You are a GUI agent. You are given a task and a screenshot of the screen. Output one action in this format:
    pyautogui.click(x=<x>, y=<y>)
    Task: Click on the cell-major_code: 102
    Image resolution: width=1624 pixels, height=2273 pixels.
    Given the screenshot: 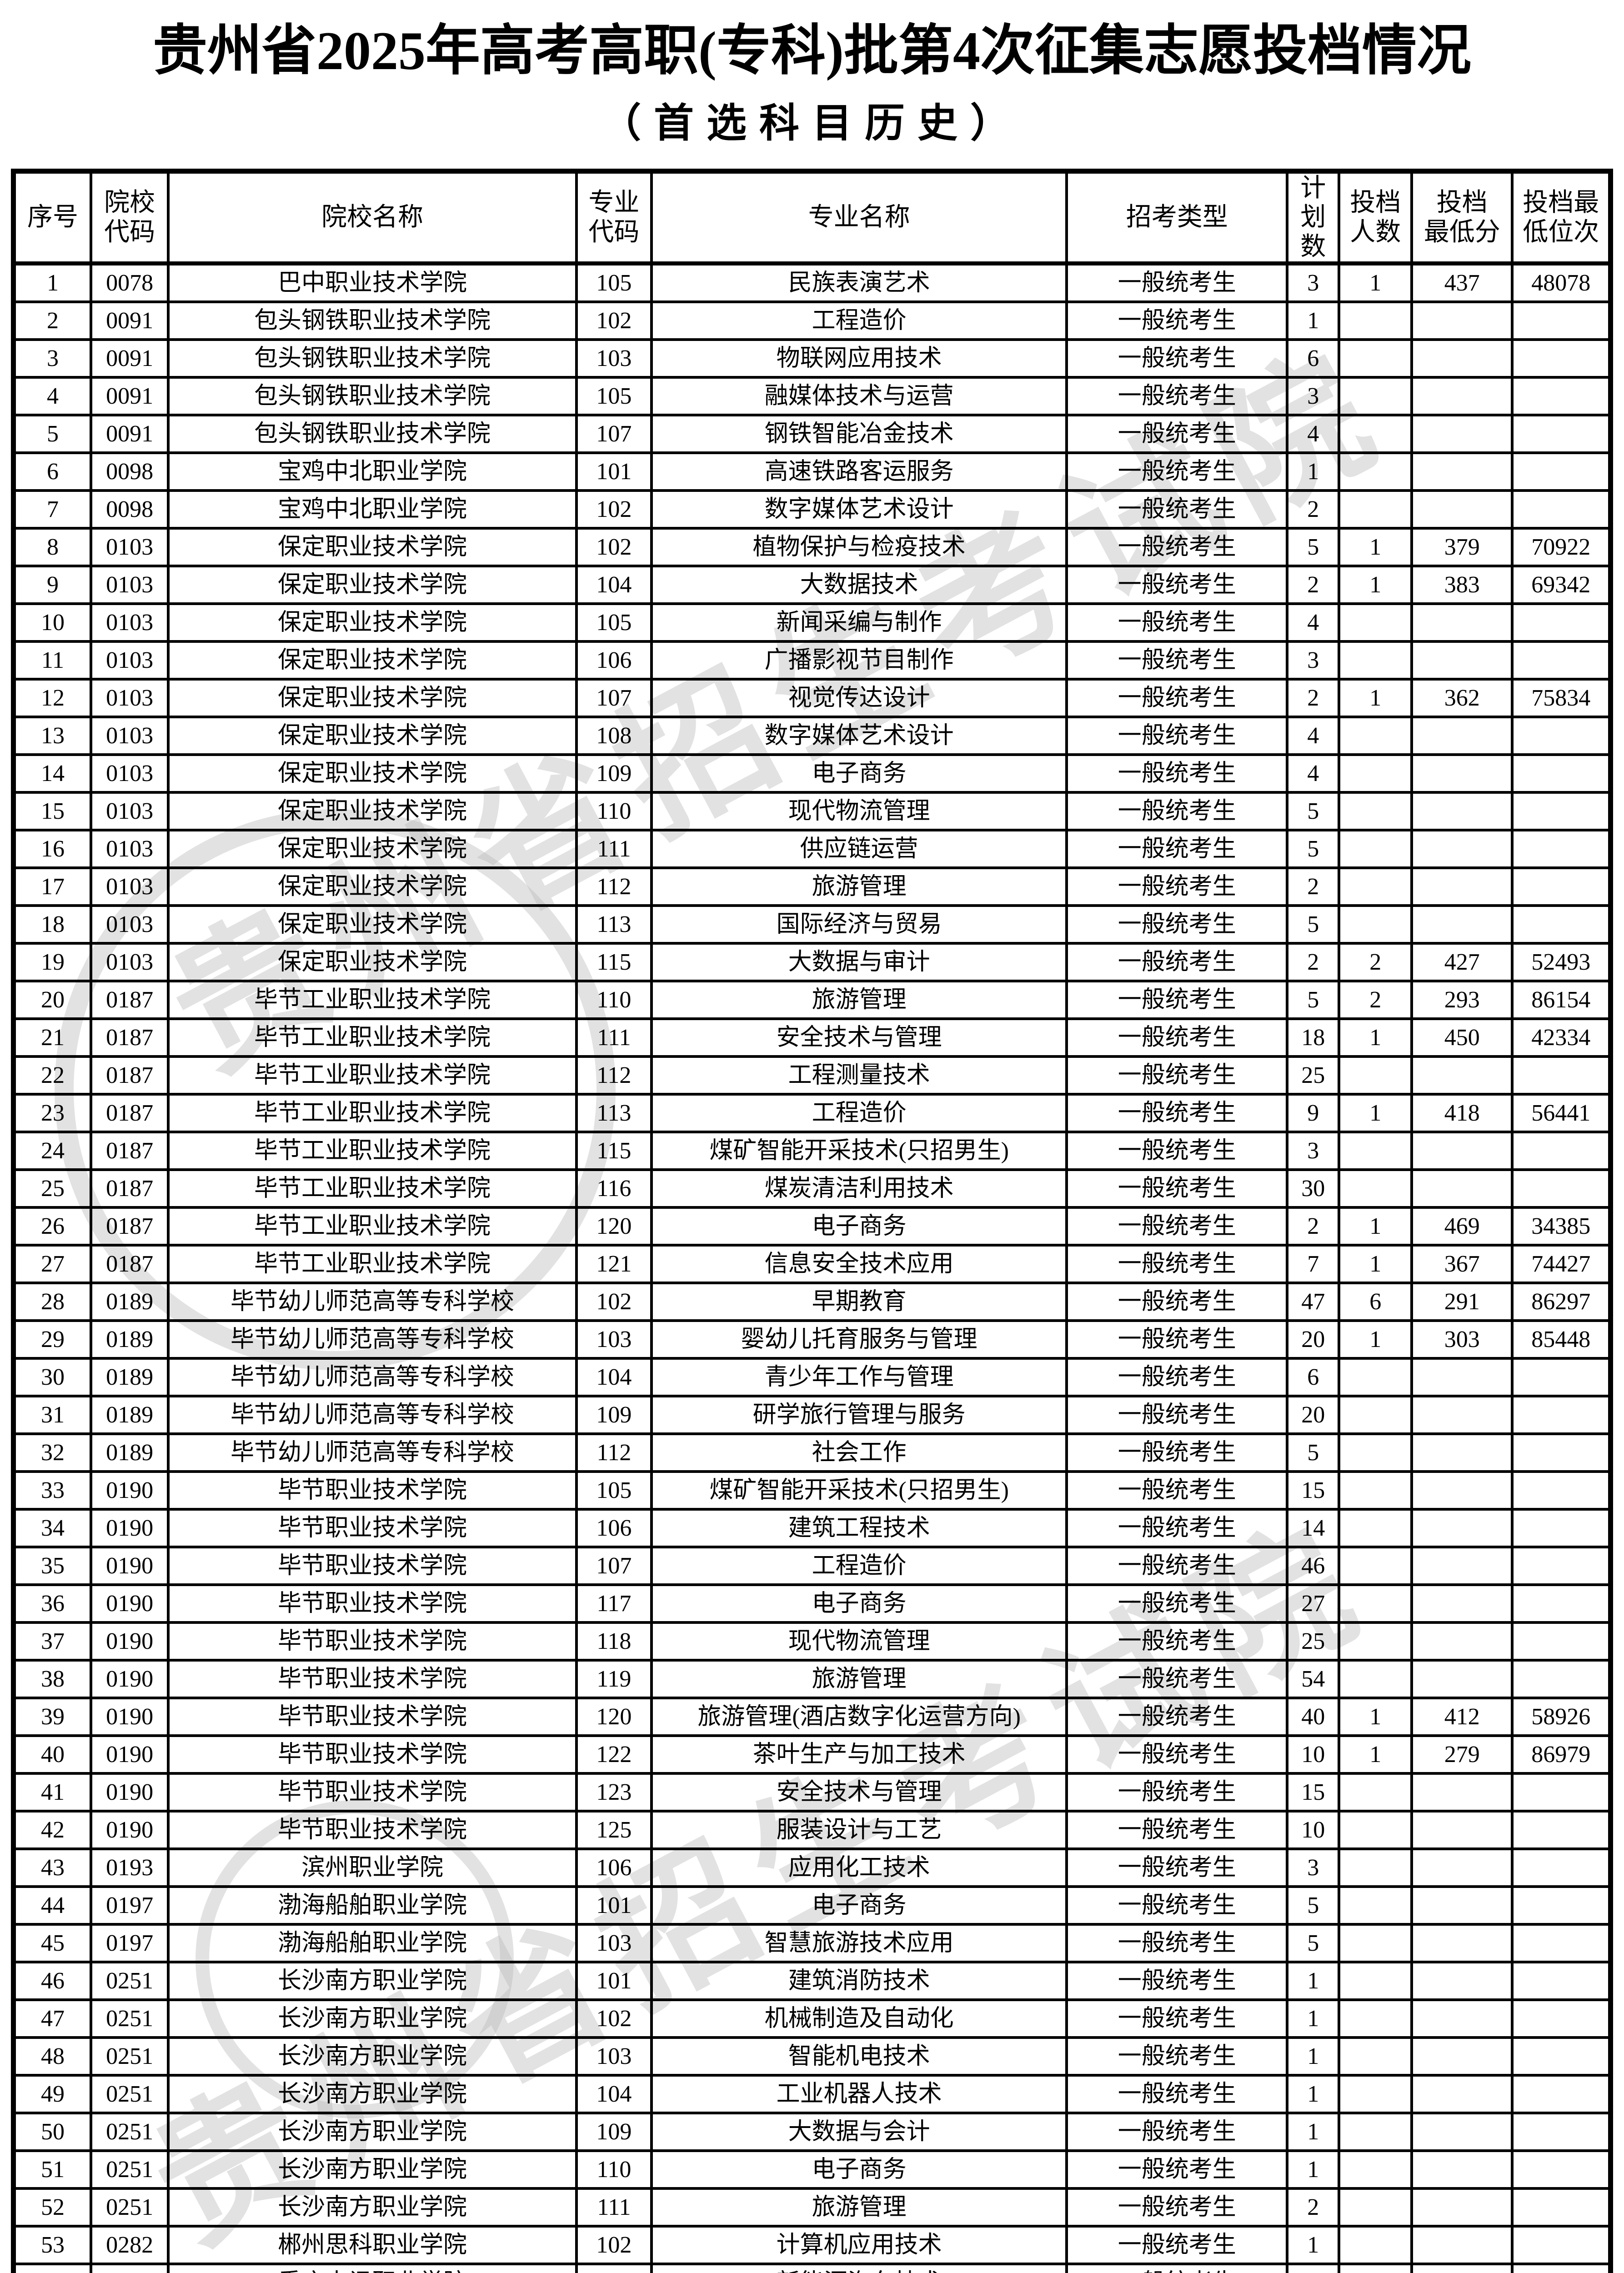 What is the action you would take?
    pyautogui.click(x=614, y=1302)
    